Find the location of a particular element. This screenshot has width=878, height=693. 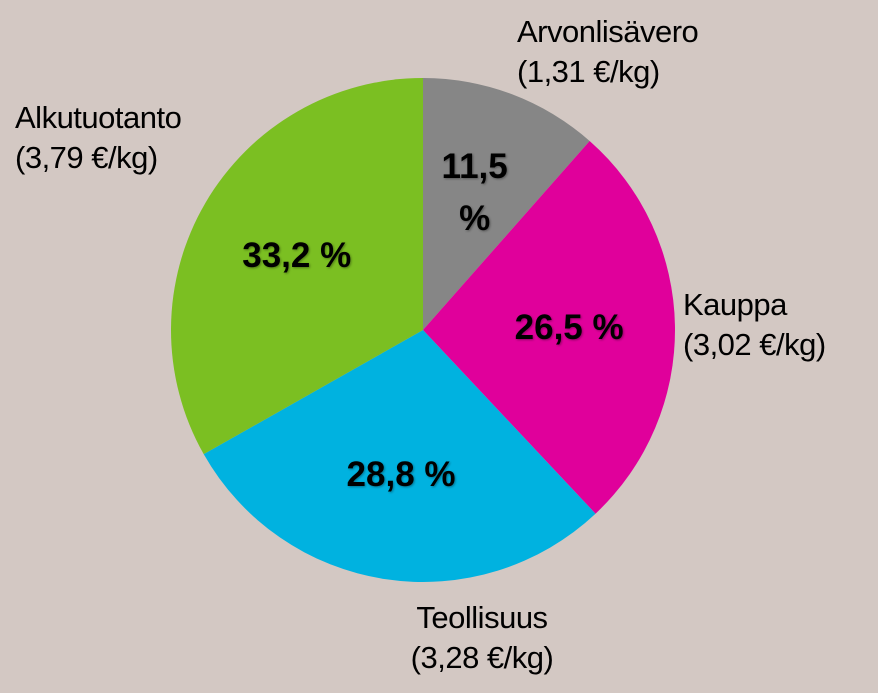

pie-slice is located at coordinates (506, 204).